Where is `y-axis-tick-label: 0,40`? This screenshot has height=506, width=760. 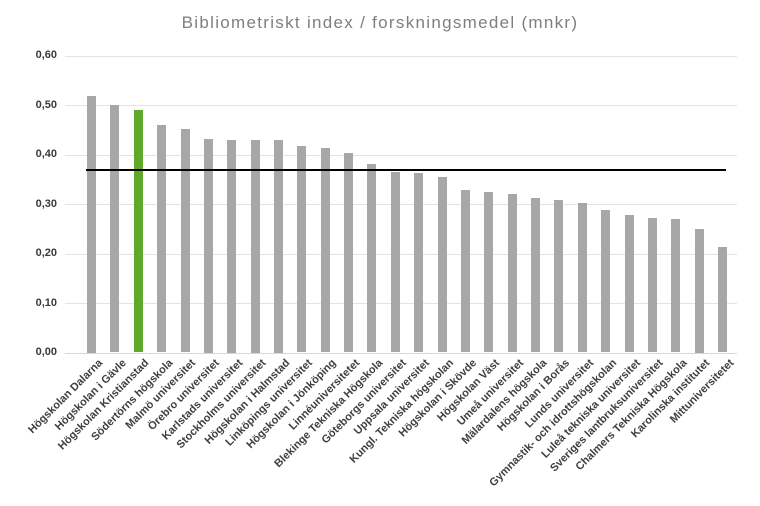
y-axis-tick-label: 0,40 is located at coordinates (46, 154).